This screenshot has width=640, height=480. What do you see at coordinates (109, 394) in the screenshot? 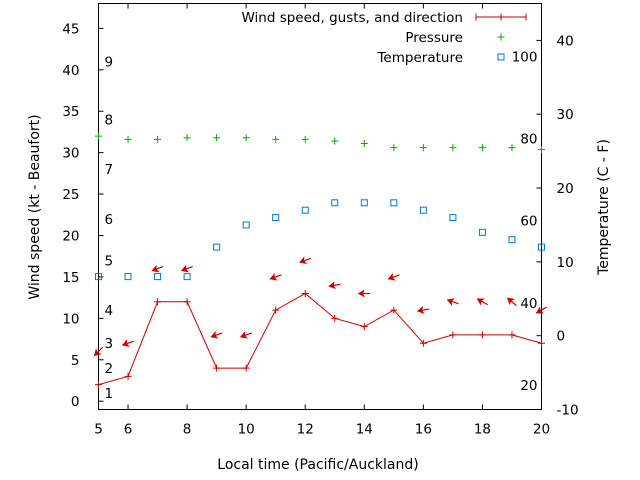
I see `beaufort-label: 1` at bounding box center [109, 394].